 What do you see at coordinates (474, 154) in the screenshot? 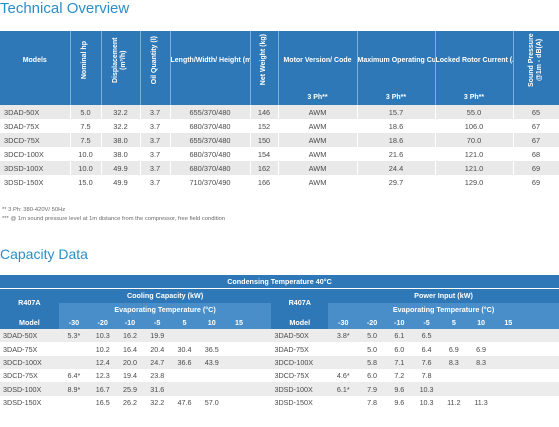
I see `value-cell: 121.0` at bounding box center [474, 154].